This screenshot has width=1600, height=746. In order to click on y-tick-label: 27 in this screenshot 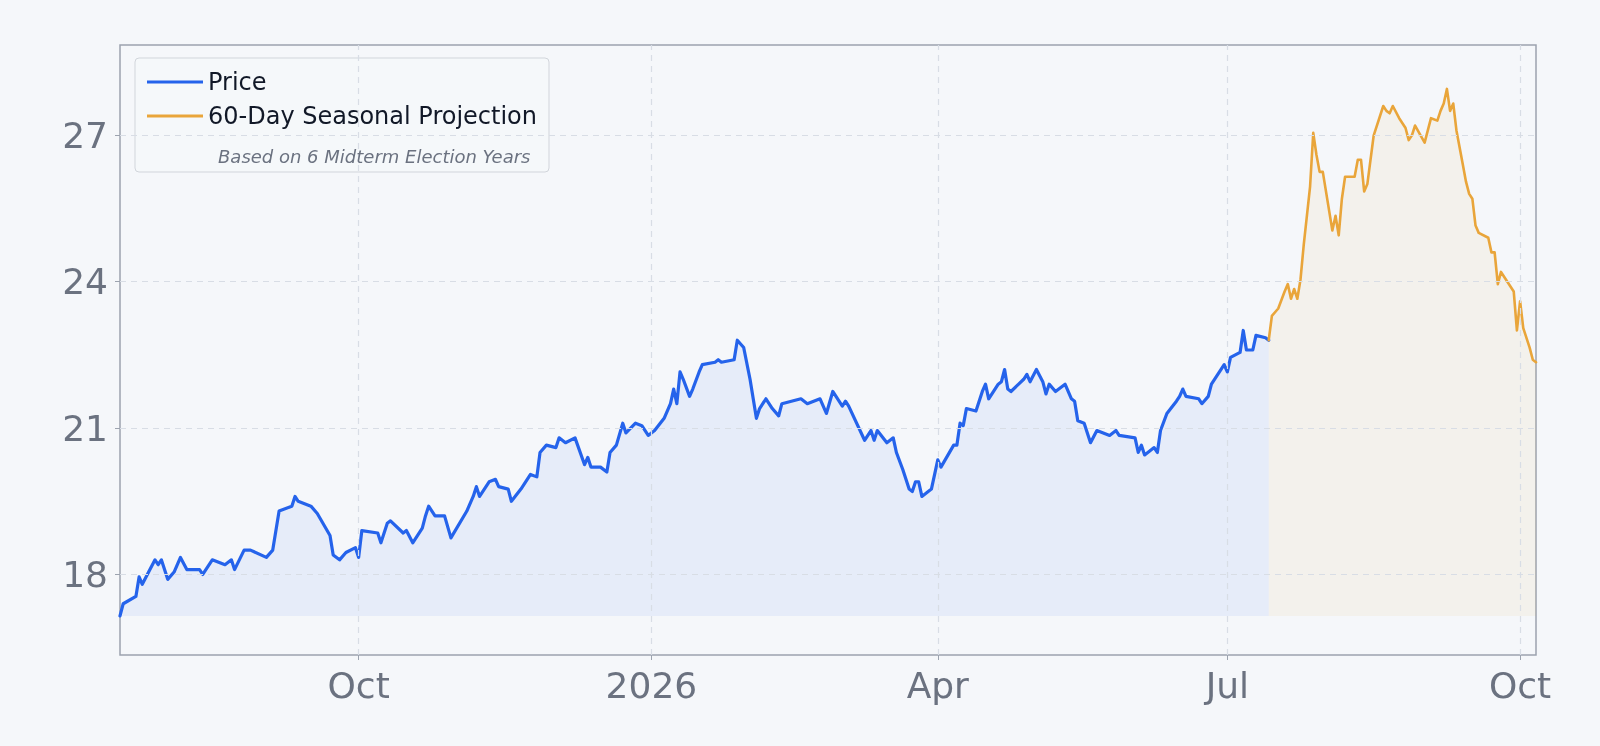, I will do `click(85, 135)`.